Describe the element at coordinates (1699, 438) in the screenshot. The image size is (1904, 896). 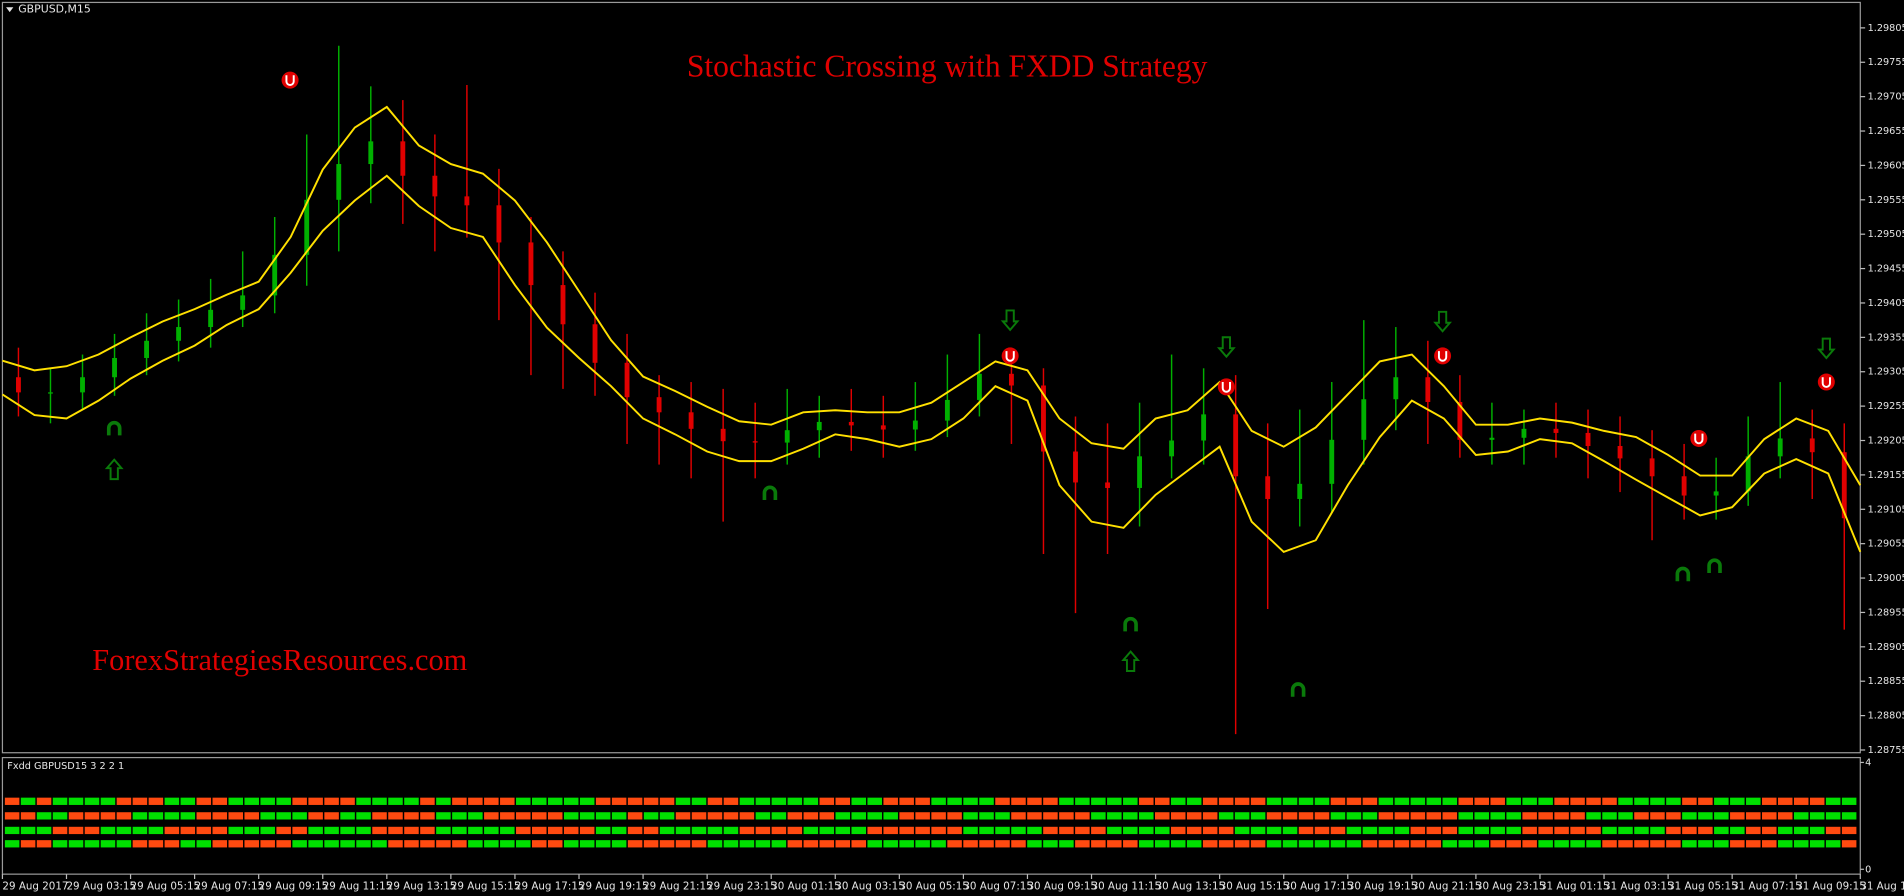
I see `signal-sell-circle` at that location.